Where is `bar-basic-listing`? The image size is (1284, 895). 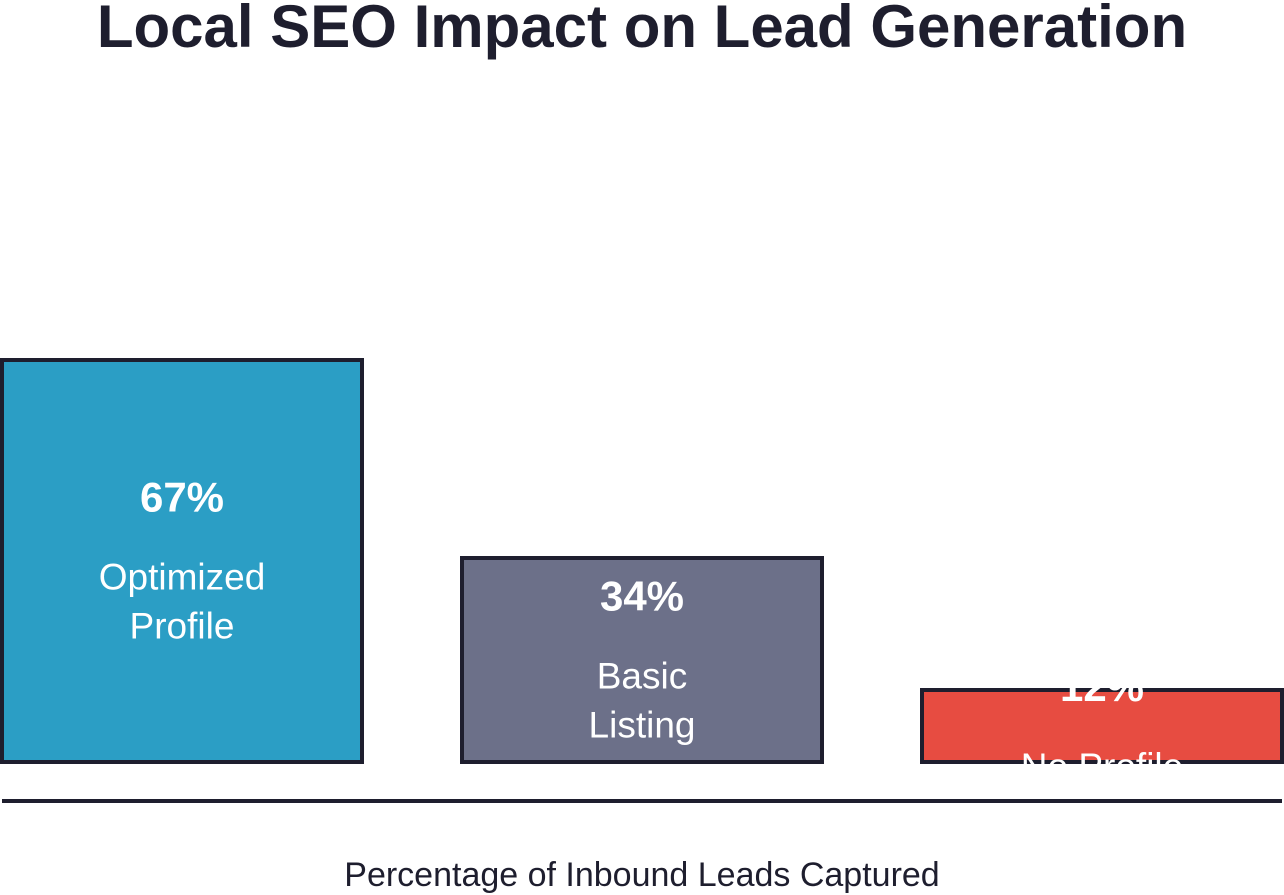 bar-basic-listing is located at coordinates (642, 660).